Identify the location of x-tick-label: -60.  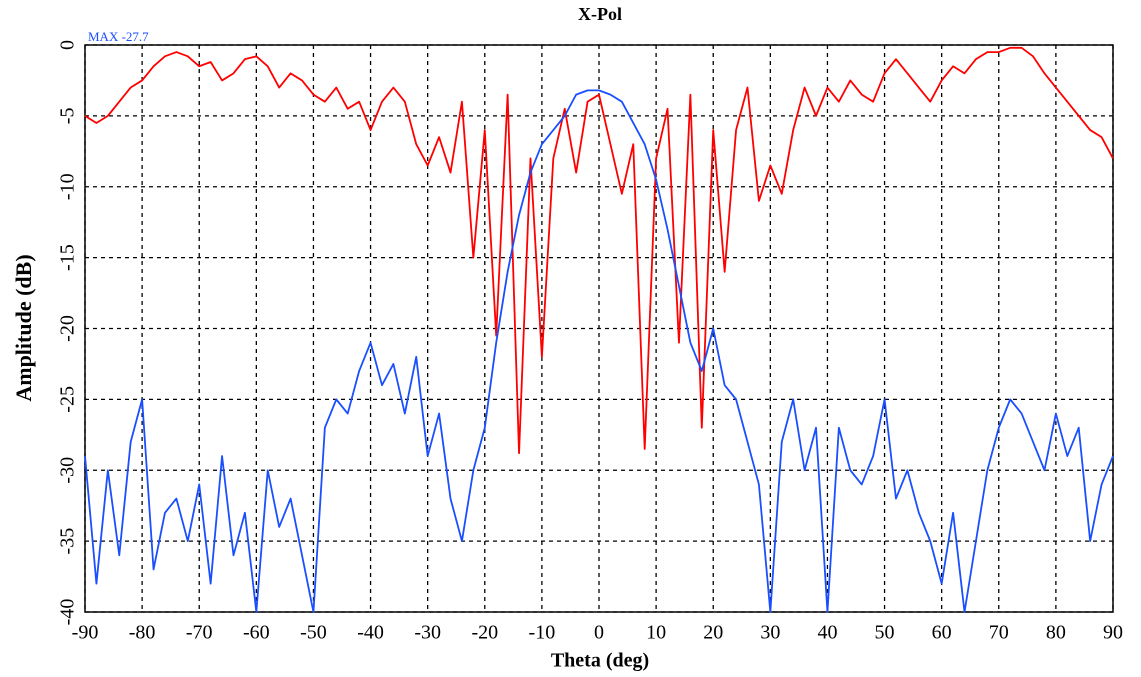
(256, 633).